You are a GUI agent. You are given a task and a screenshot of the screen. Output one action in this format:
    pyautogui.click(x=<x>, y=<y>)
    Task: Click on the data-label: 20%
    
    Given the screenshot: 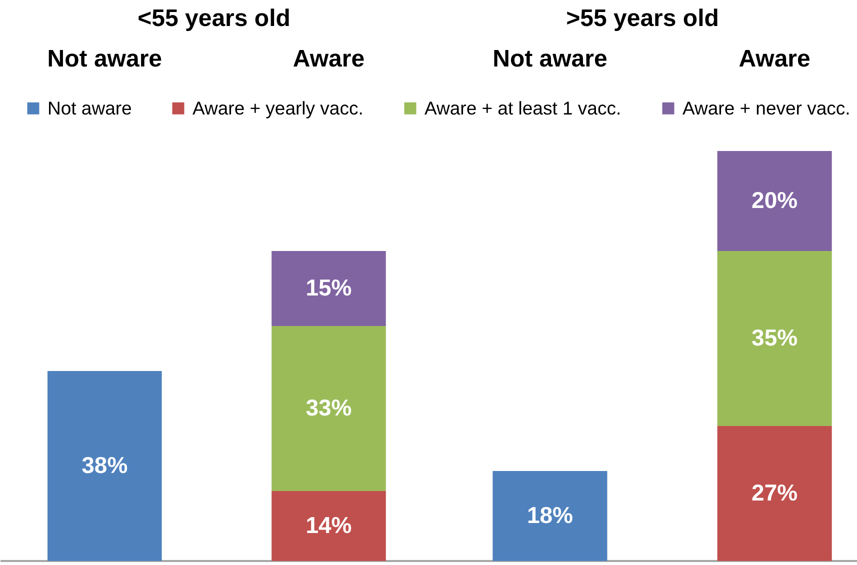 What is the action you would take?
    pyautogui.click(x=775, y=200)
    